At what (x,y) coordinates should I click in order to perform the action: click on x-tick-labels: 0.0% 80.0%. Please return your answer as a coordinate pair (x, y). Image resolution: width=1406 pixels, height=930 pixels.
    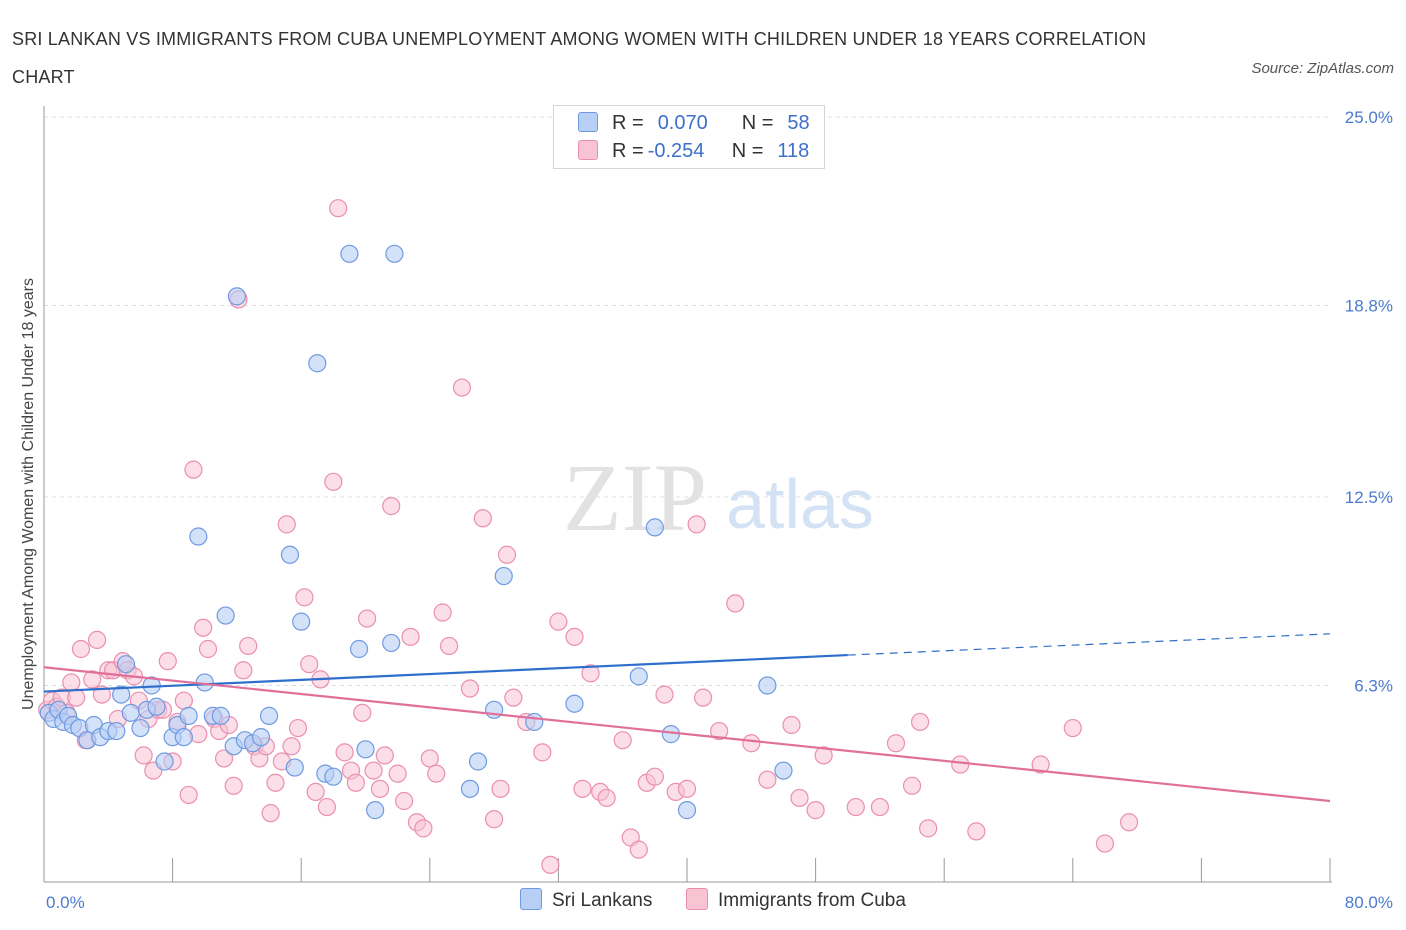
    Looking at the image, I should click on (719, 902).